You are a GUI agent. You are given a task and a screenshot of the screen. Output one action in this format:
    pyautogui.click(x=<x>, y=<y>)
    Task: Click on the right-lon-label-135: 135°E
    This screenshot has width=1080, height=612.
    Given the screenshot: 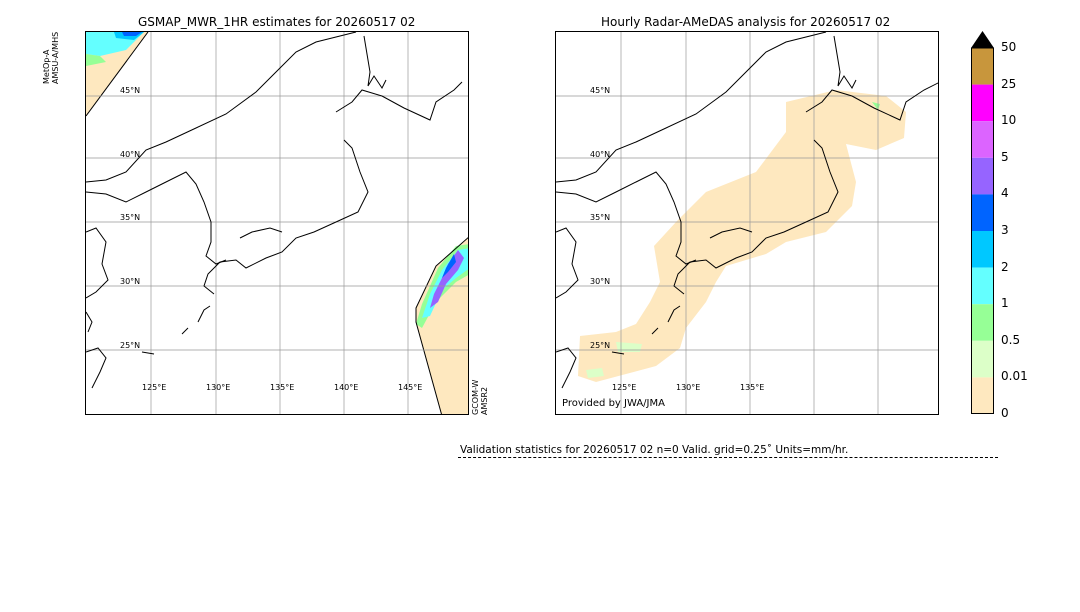 What is the action you would take?
    pyautogui.click(x=752, y=387)
    